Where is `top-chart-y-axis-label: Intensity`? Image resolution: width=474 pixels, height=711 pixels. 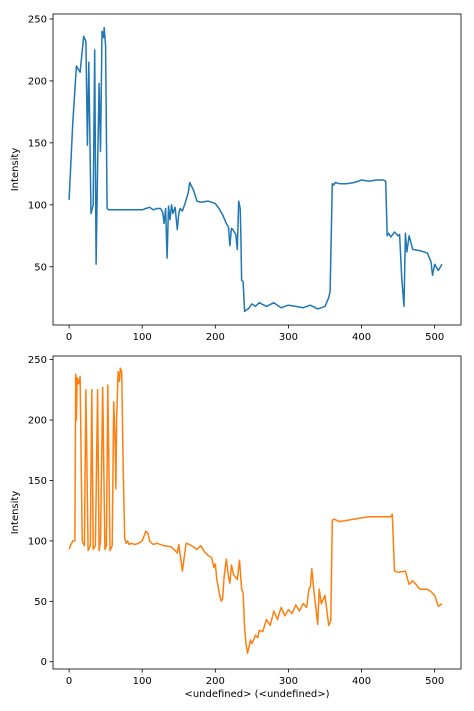
top-chart-y-axis-label: Intensity is located at coordinates (15, 170).